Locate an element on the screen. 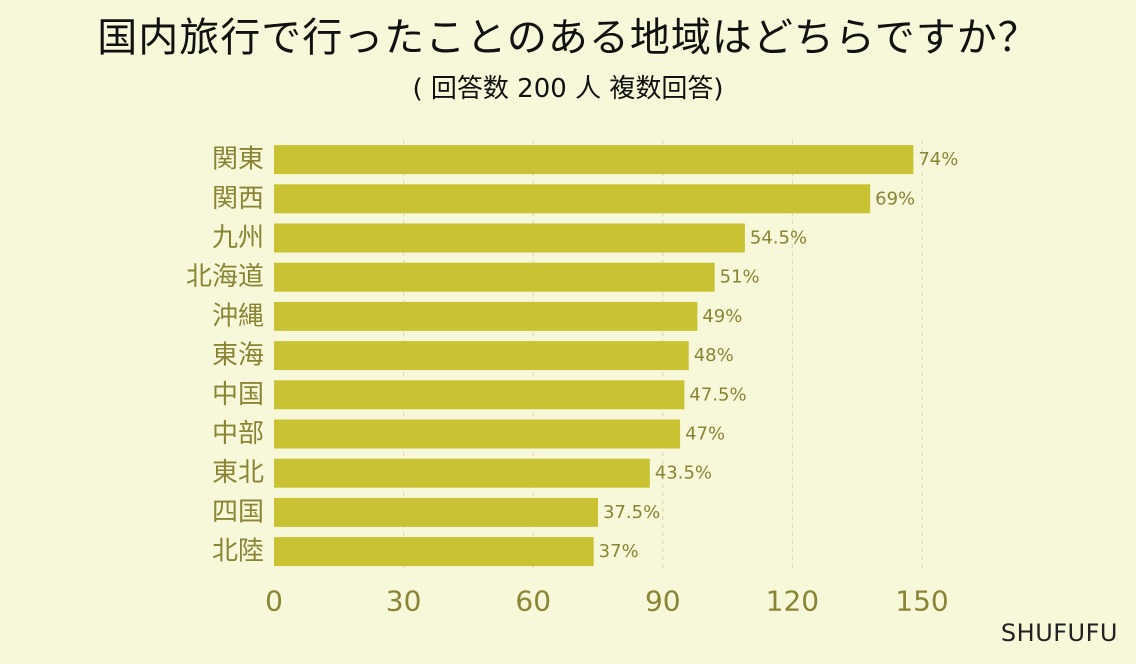 This screenshot has width=1136, height=664. category-label: 東北 is located at coordinates (238, 473).